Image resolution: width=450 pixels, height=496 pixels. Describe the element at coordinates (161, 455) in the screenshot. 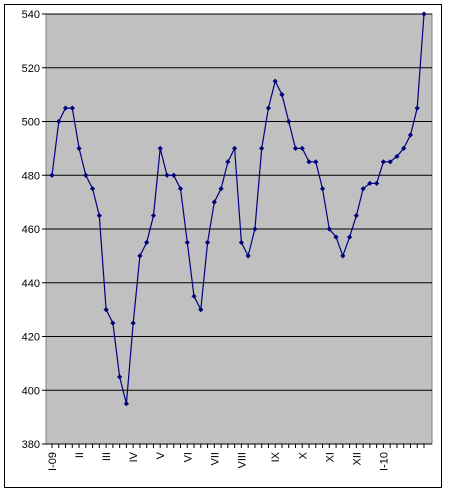

I see `x-tick-label: V` at that location.